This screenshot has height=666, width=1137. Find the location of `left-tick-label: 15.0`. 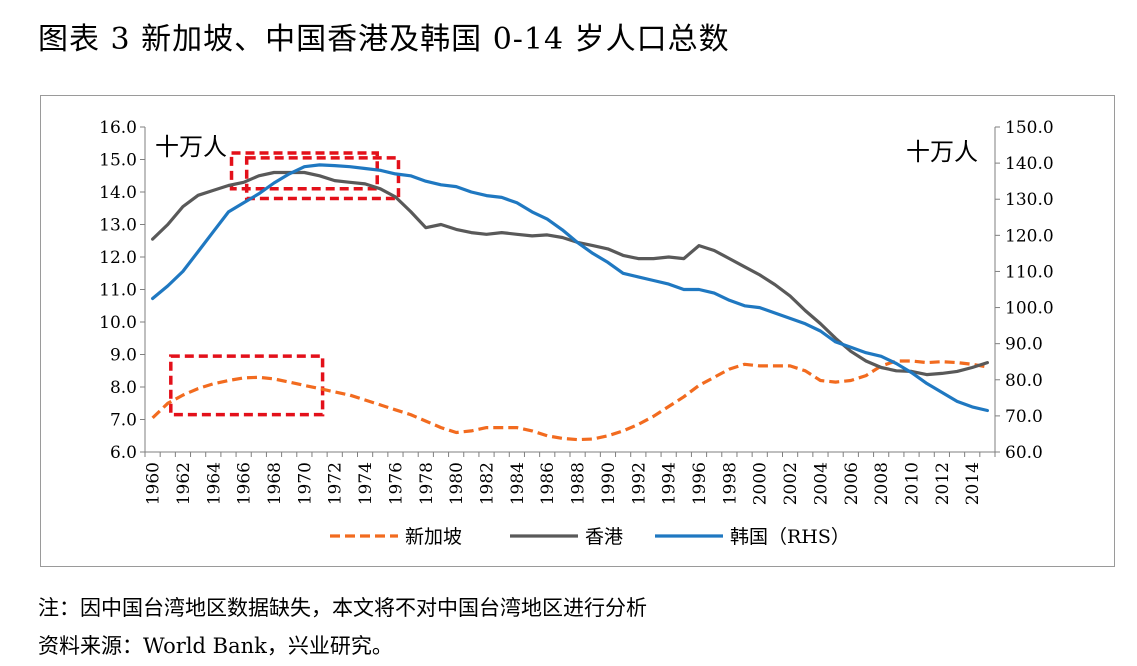

left-tick-label: 15.0 is located at coordinates (118, 161).